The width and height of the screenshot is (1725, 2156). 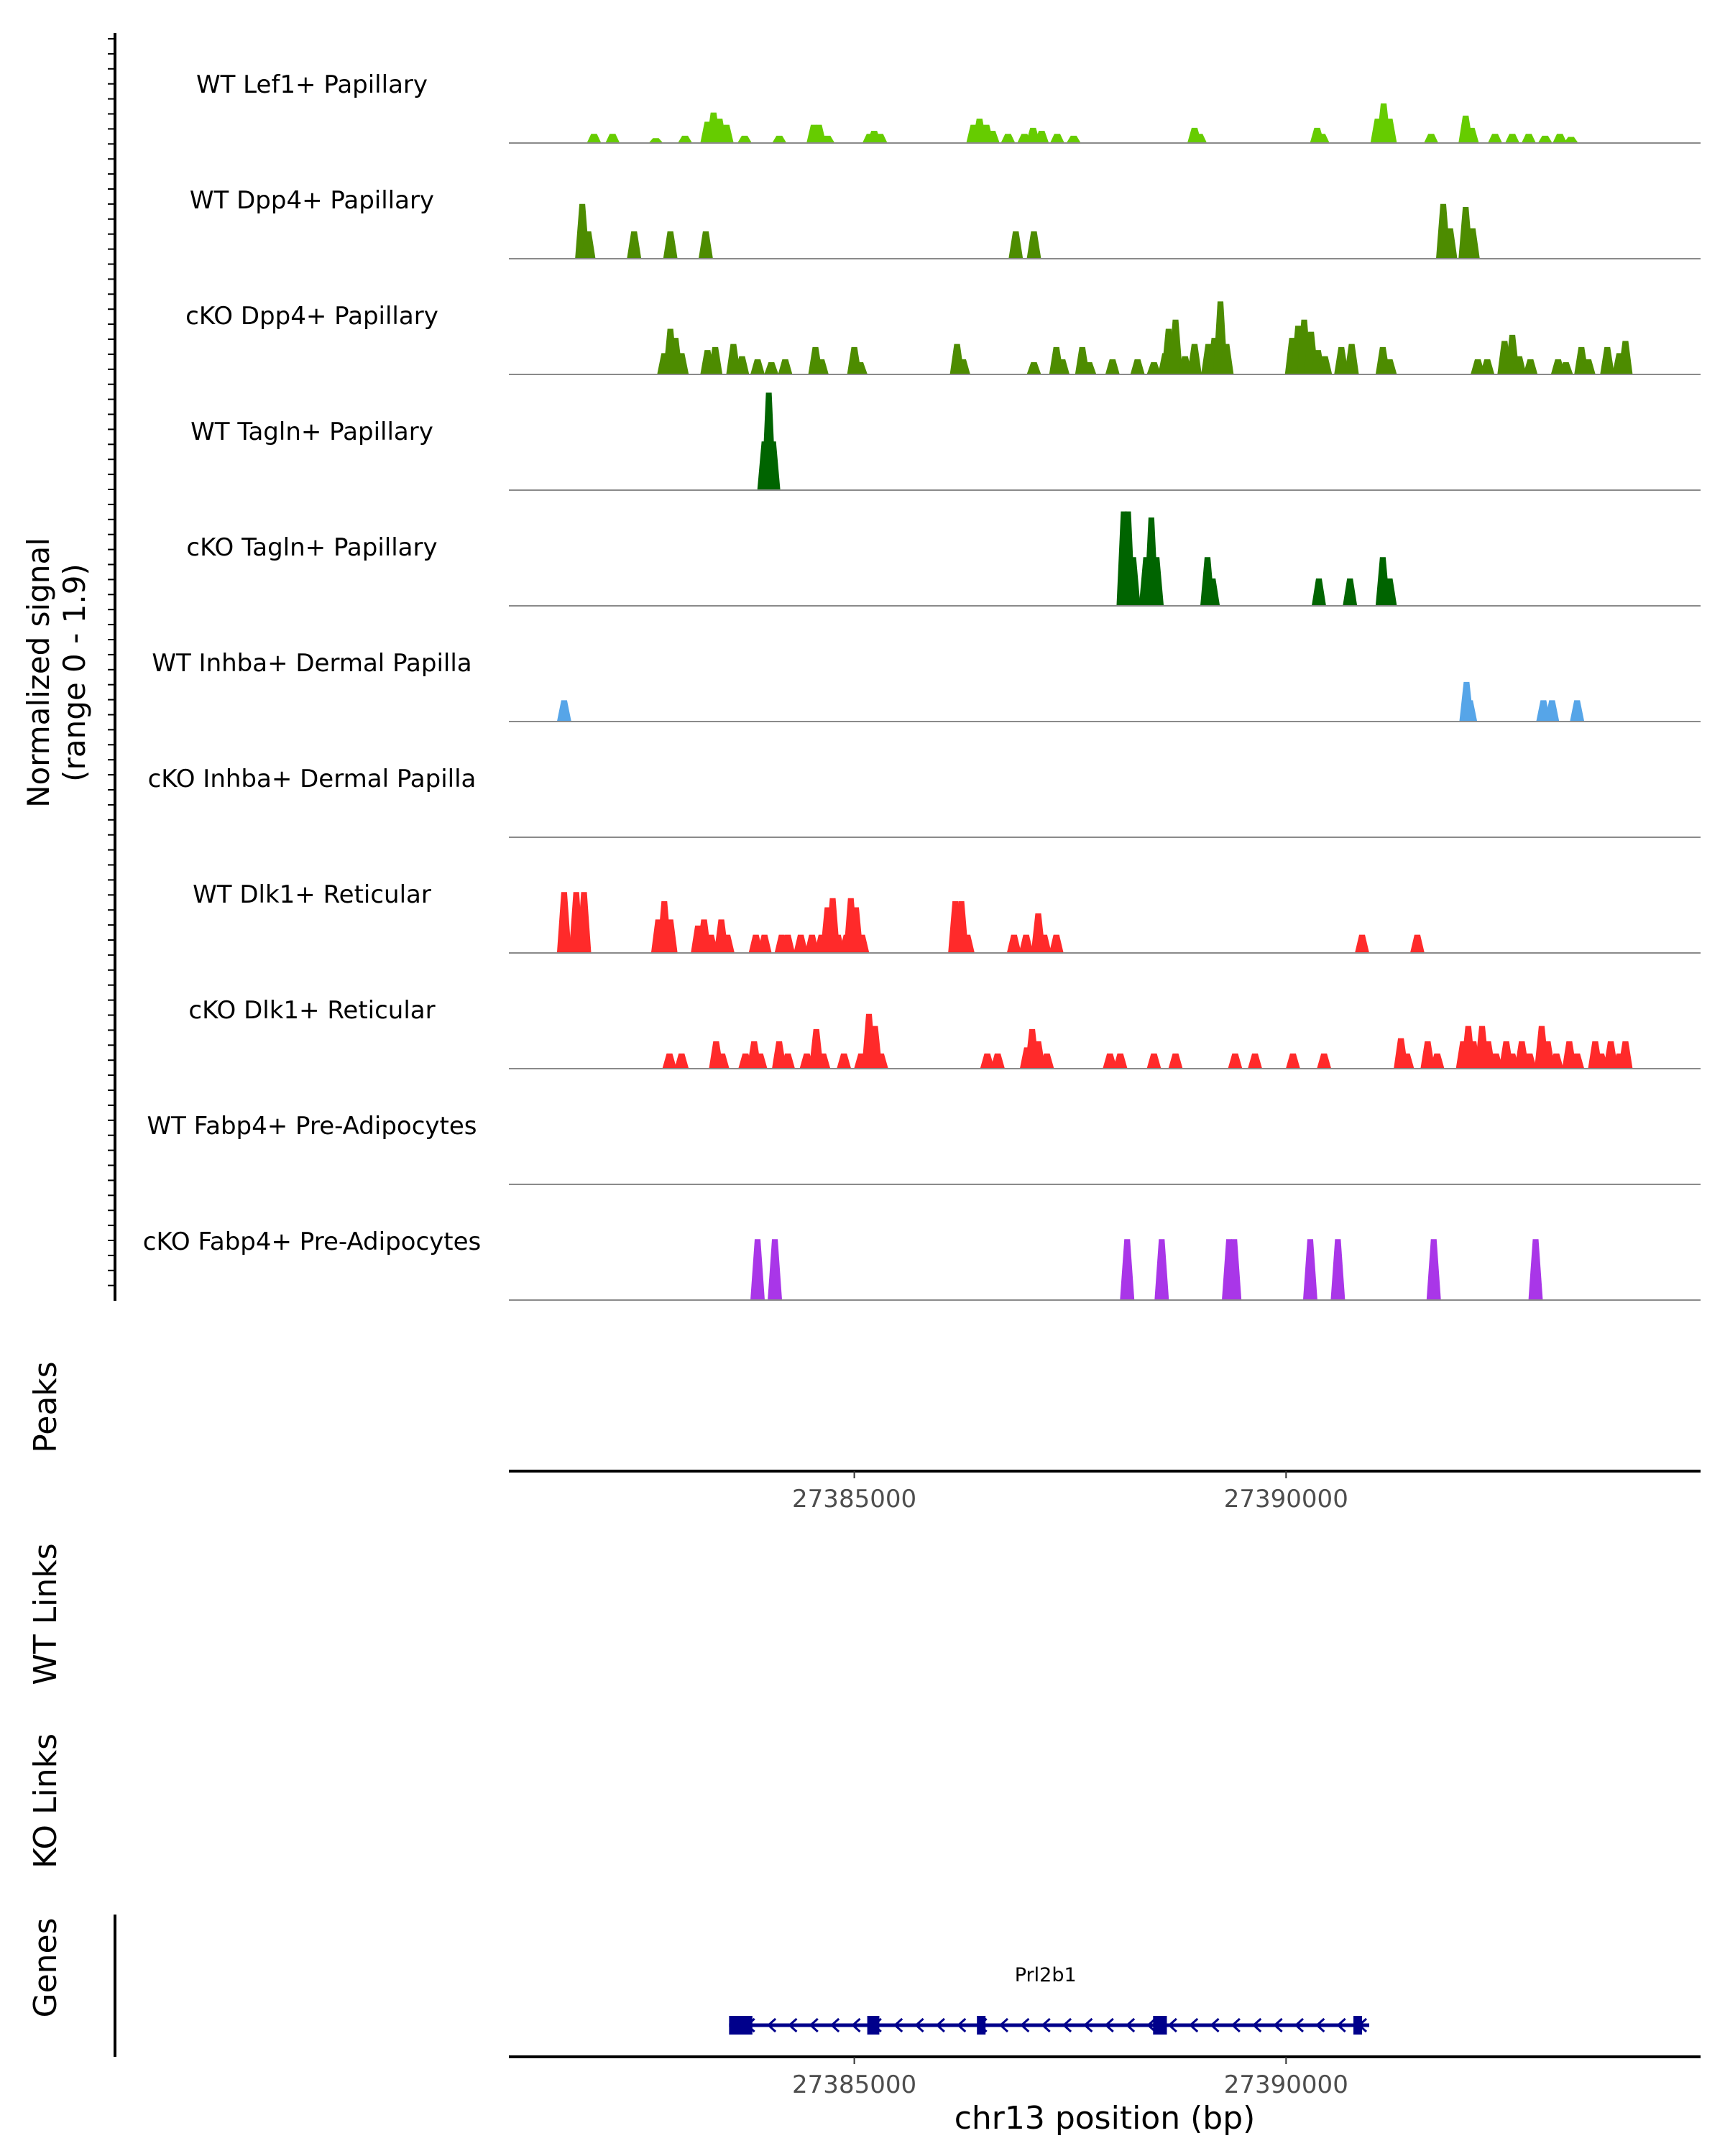 I want to click on track-label: cKO Fabp4+ Pre-Adipocytes, so click(x=312, y=1241).